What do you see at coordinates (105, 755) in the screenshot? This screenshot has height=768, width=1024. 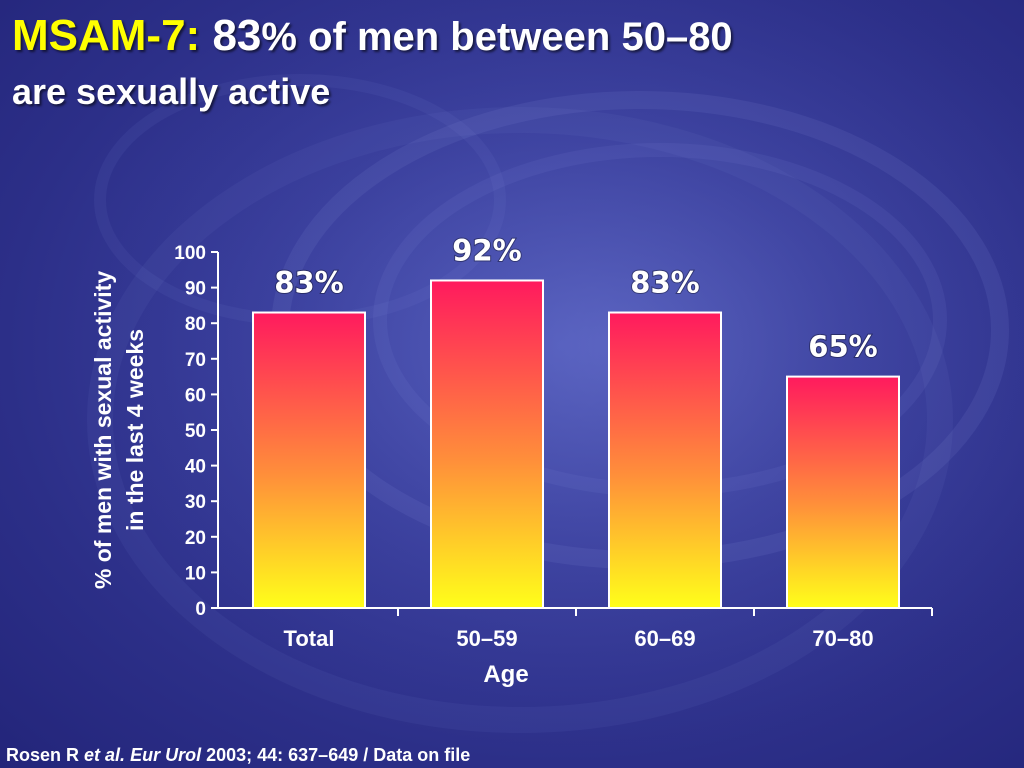 I see `footer-etal: et al.` at bounding box center [105, 755].